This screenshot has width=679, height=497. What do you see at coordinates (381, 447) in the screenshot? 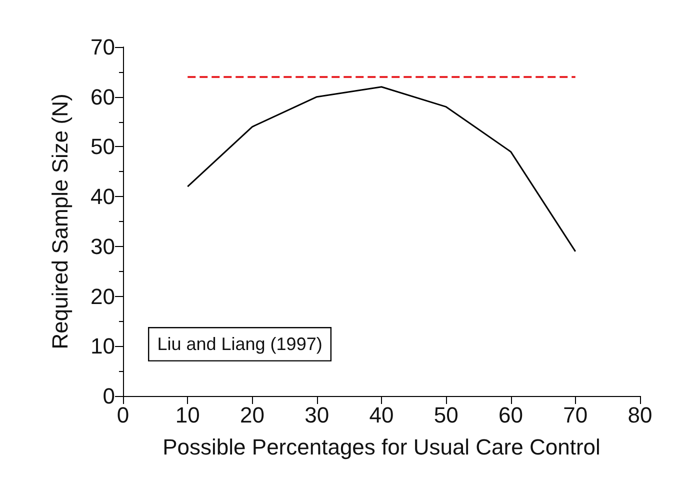
I see `x-axis-title: Possible Percentages for Usual Care Control` at bounding box center [381, 447].